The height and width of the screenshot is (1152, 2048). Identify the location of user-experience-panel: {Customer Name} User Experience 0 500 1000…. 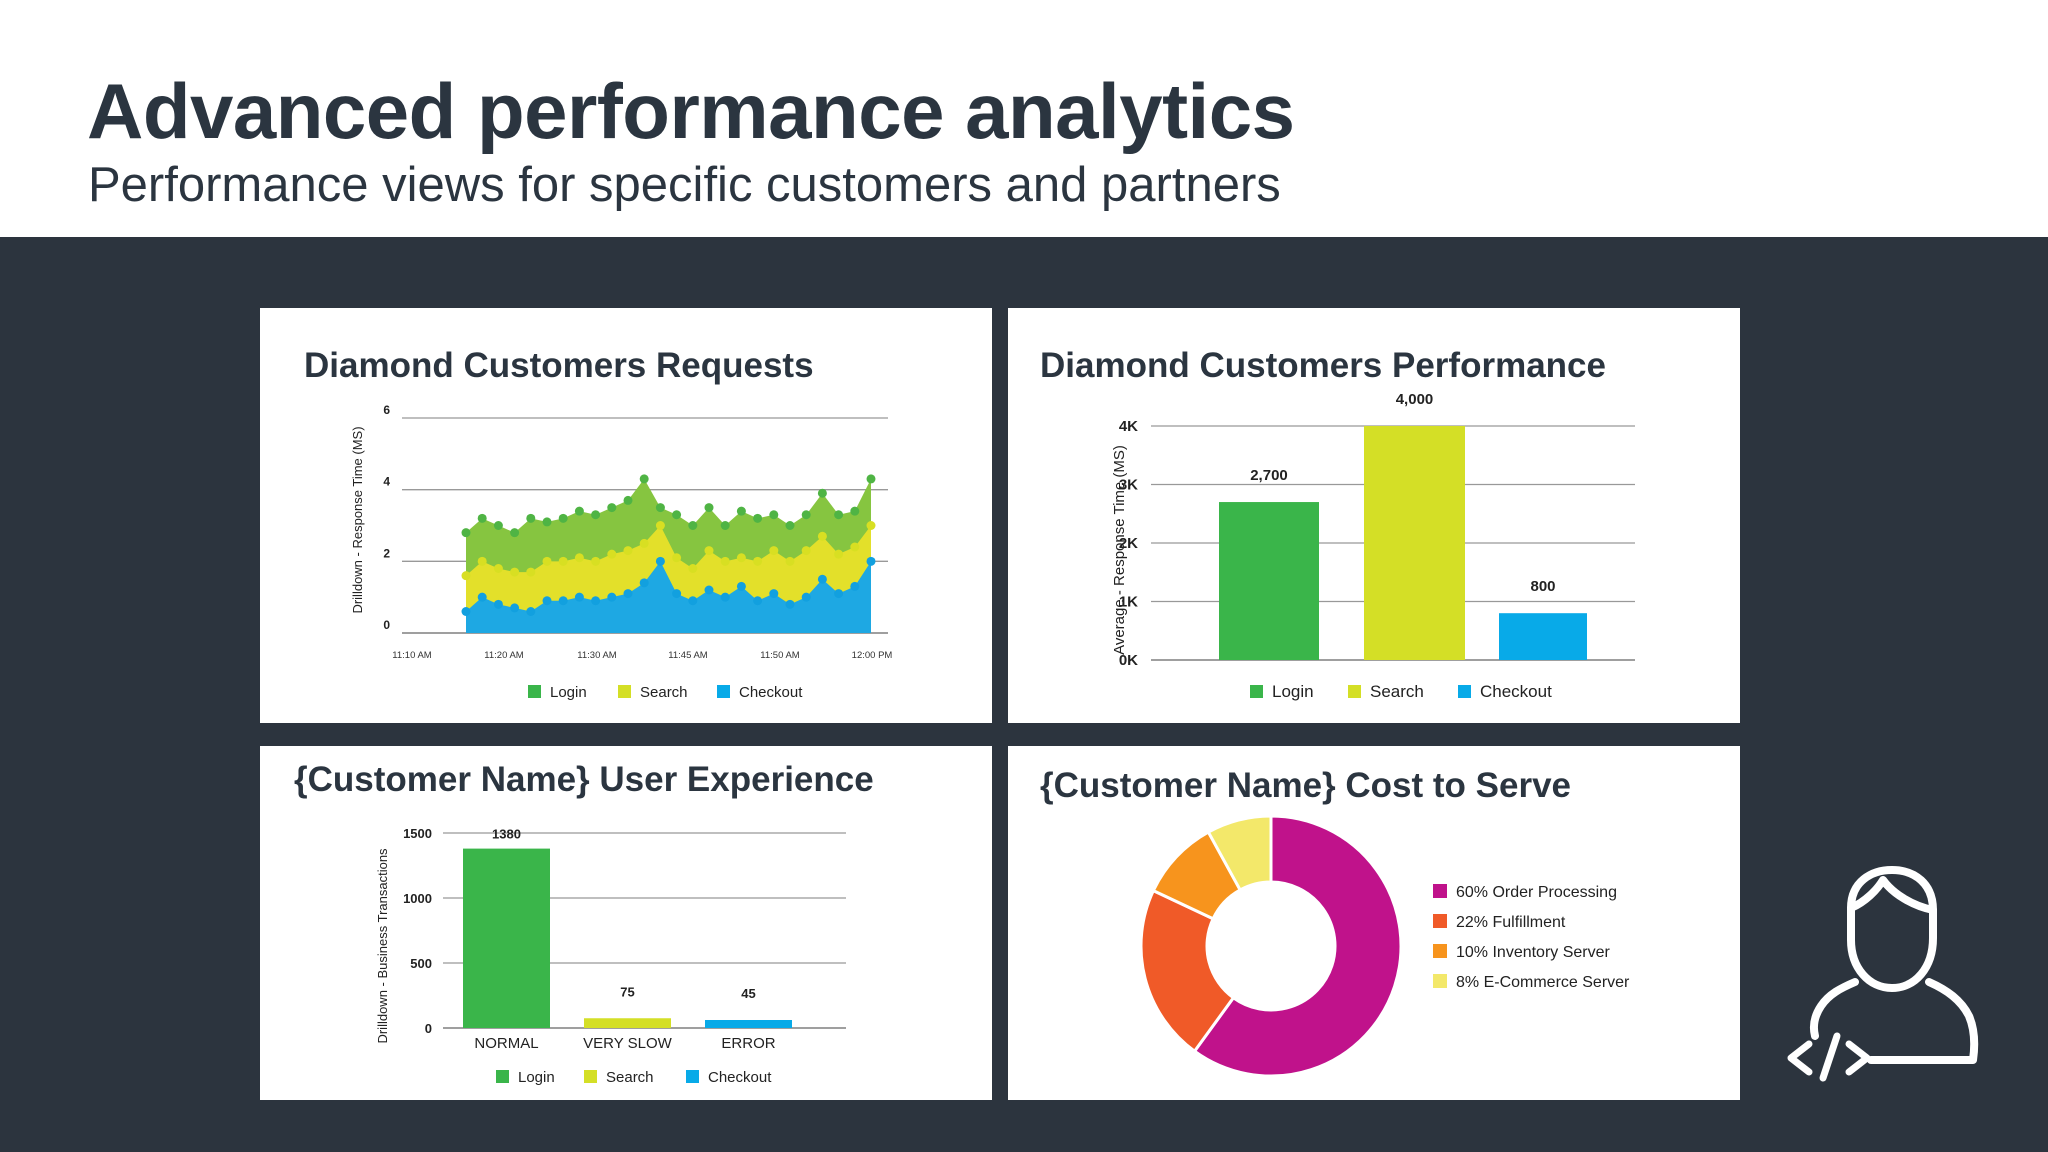
(626, 923).